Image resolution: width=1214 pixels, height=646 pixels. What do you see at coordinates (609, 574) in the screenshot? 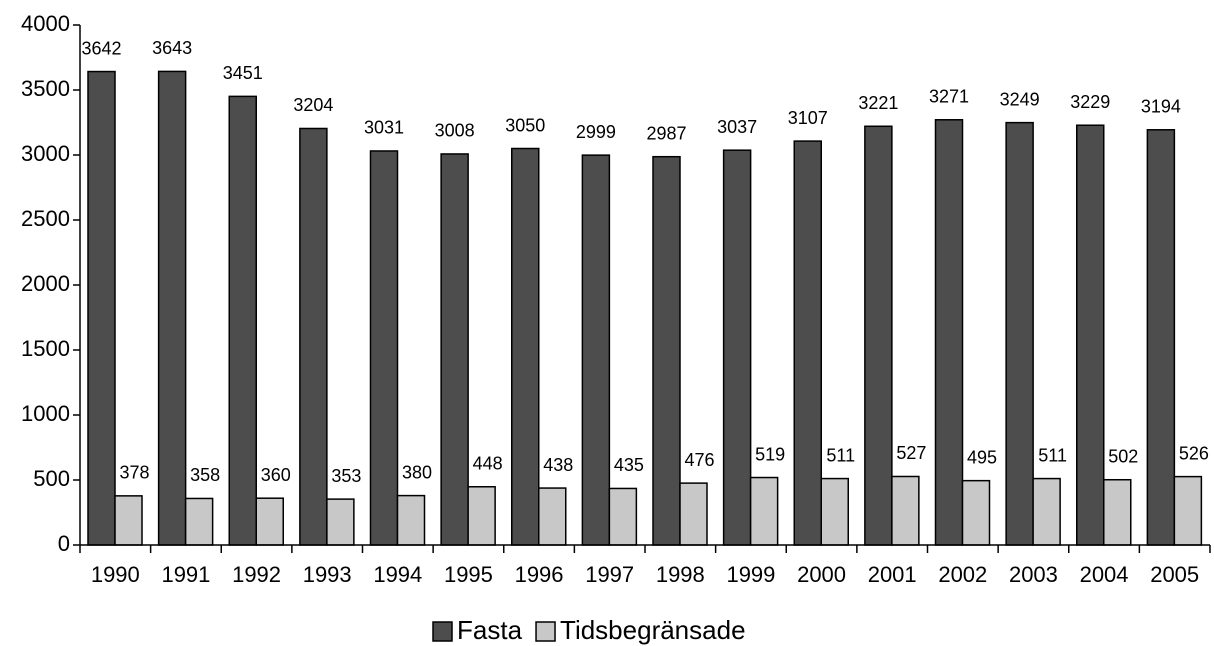
I see `x-tick-label: 1997` at bounding box center [609, 574].